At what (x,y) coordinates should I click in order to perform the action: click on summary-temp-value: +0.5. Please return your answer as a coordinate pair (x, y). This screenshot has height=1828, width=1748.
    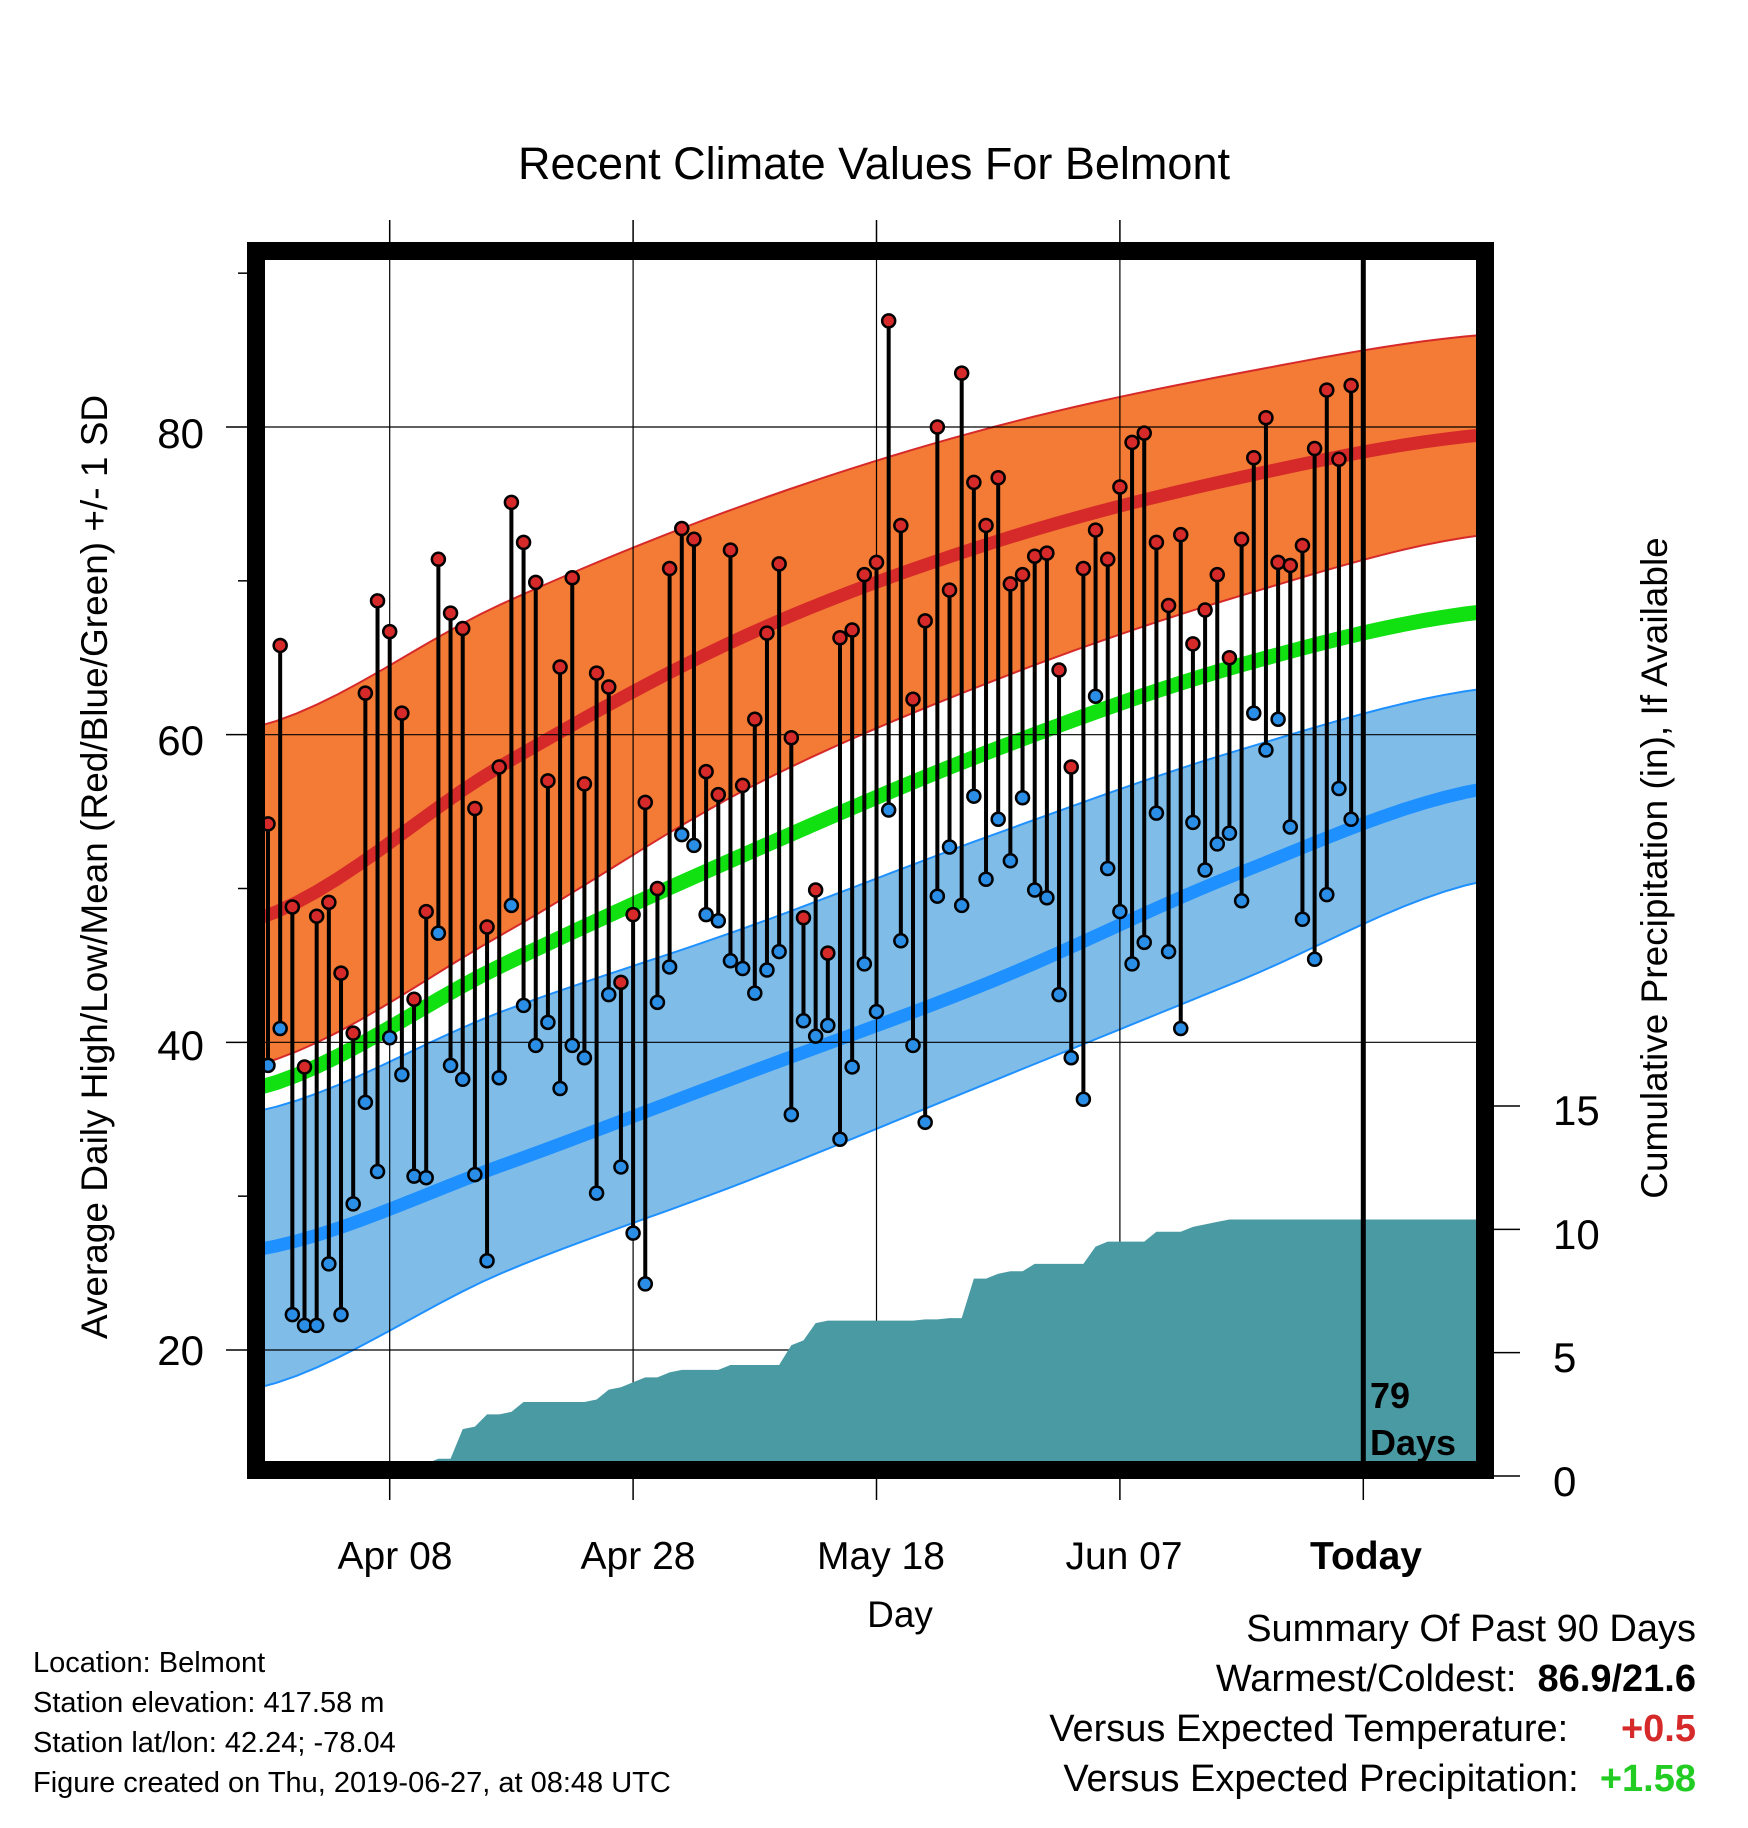
    Looking at the image, I should click on (1658, 1729).